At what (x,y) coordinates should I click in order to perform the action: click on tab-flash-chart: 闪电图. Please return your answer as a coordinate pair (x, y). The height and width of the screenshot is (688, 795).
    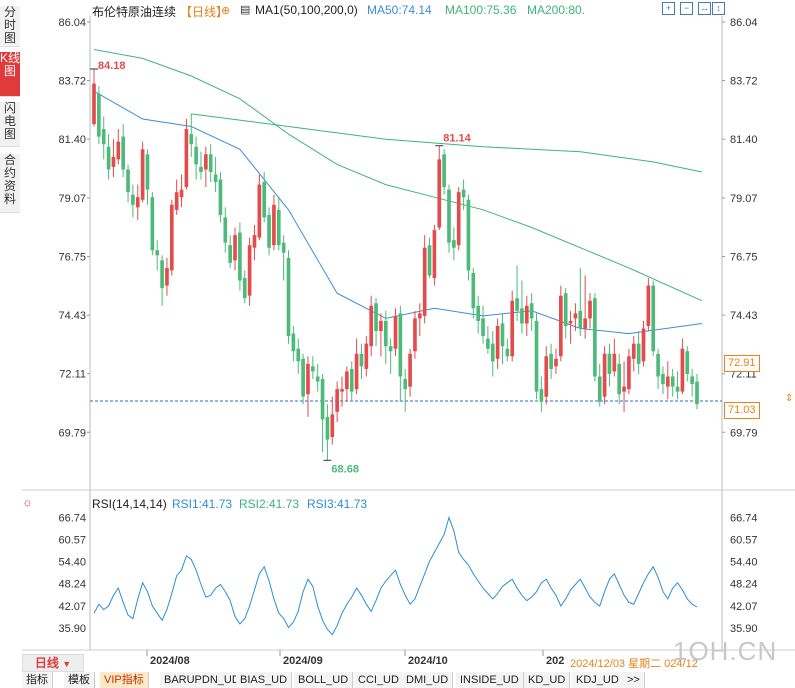
    Looking at the image, I should click on (10, 124).